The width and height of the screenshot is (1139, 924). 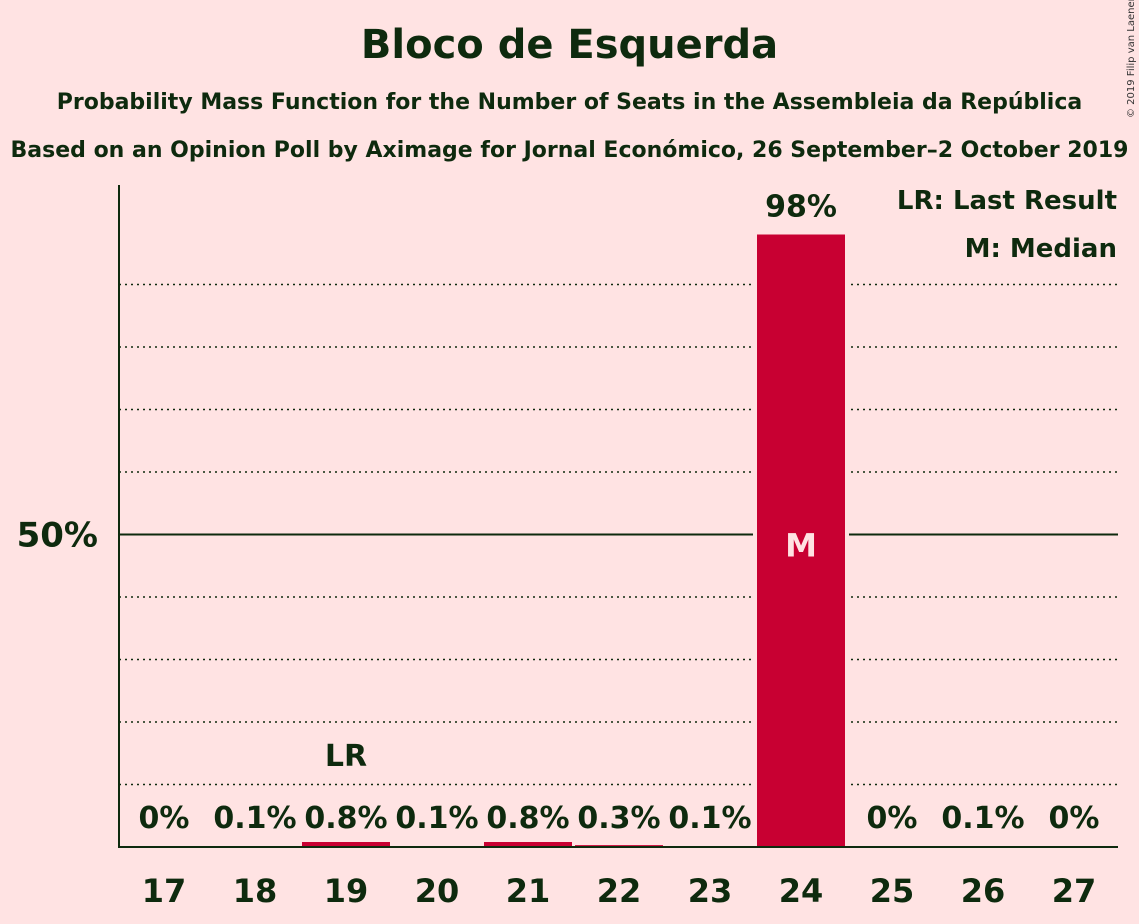 What do you see at coordinates (619, 891) in the screenshot?
I see `x-tick-label-22: 22` at bounding box center [619, 891].